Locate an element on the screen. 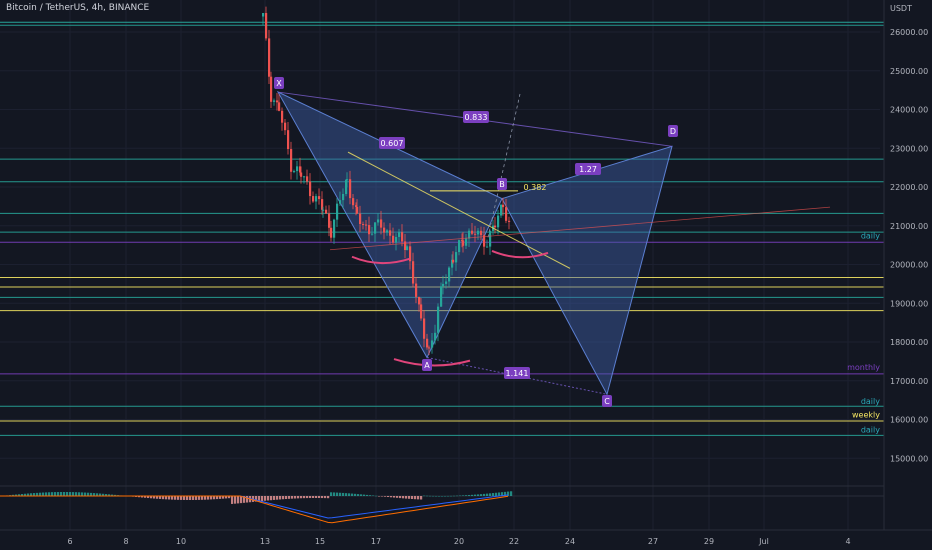 The image size is (932, 550). pattern-point-label: D is located at coordinates (673, 131).